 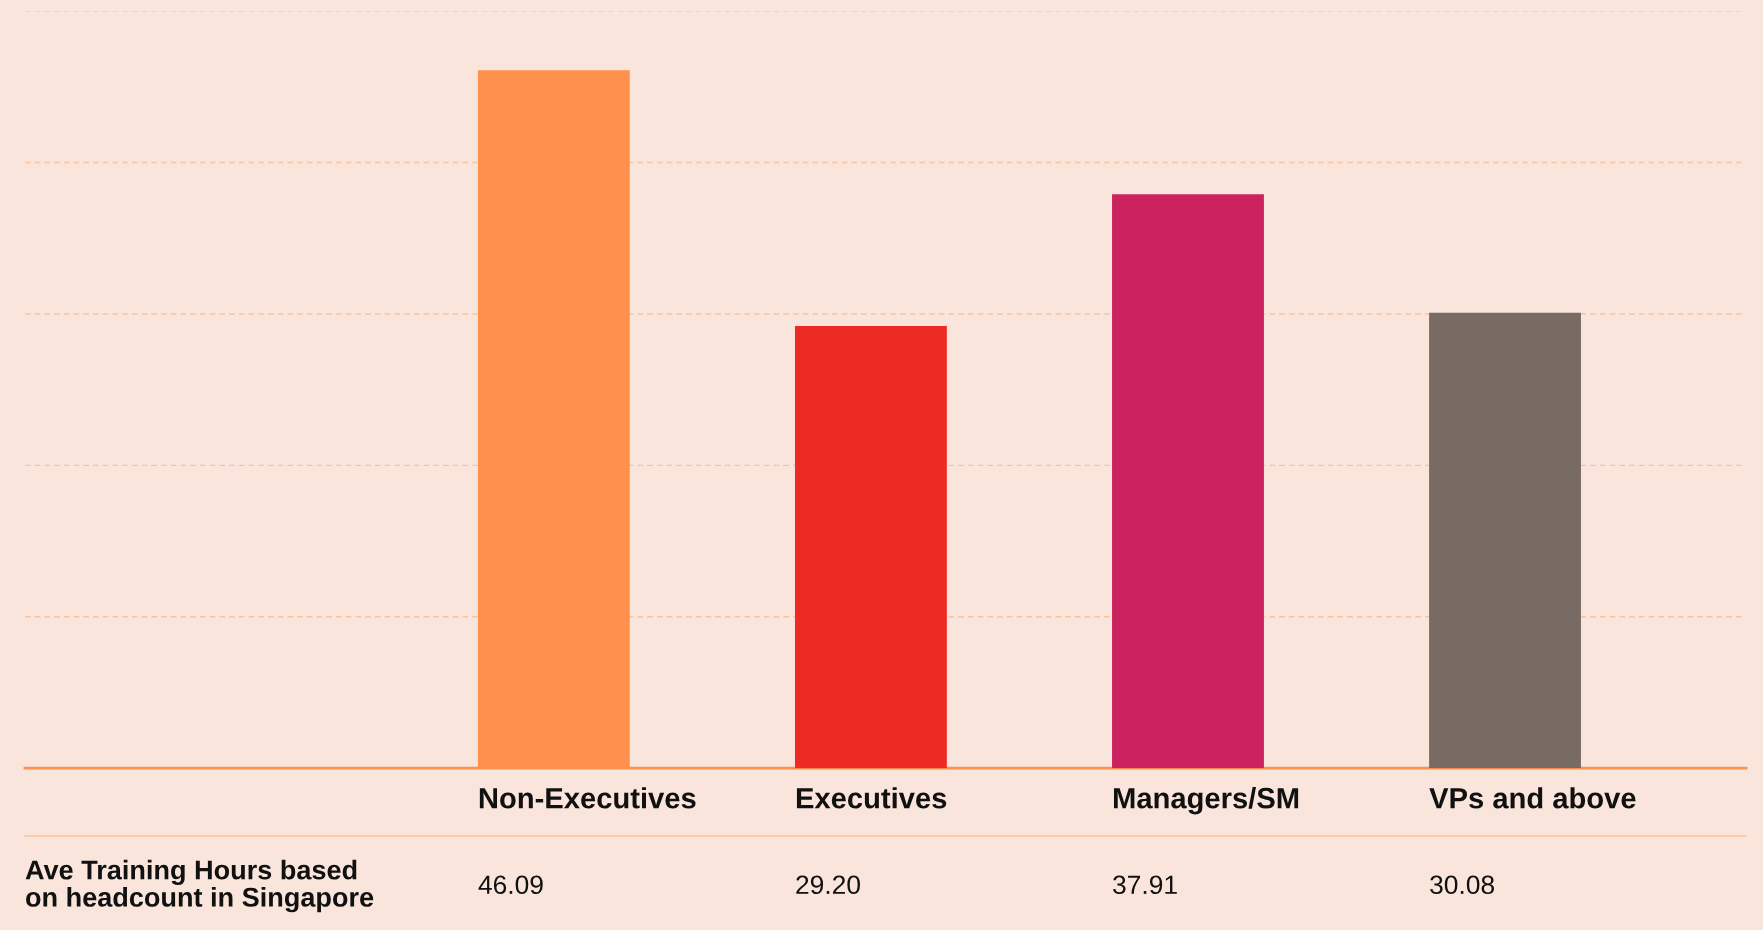 I want to click on data-label: 30.08, so click(x=1462, y=885).